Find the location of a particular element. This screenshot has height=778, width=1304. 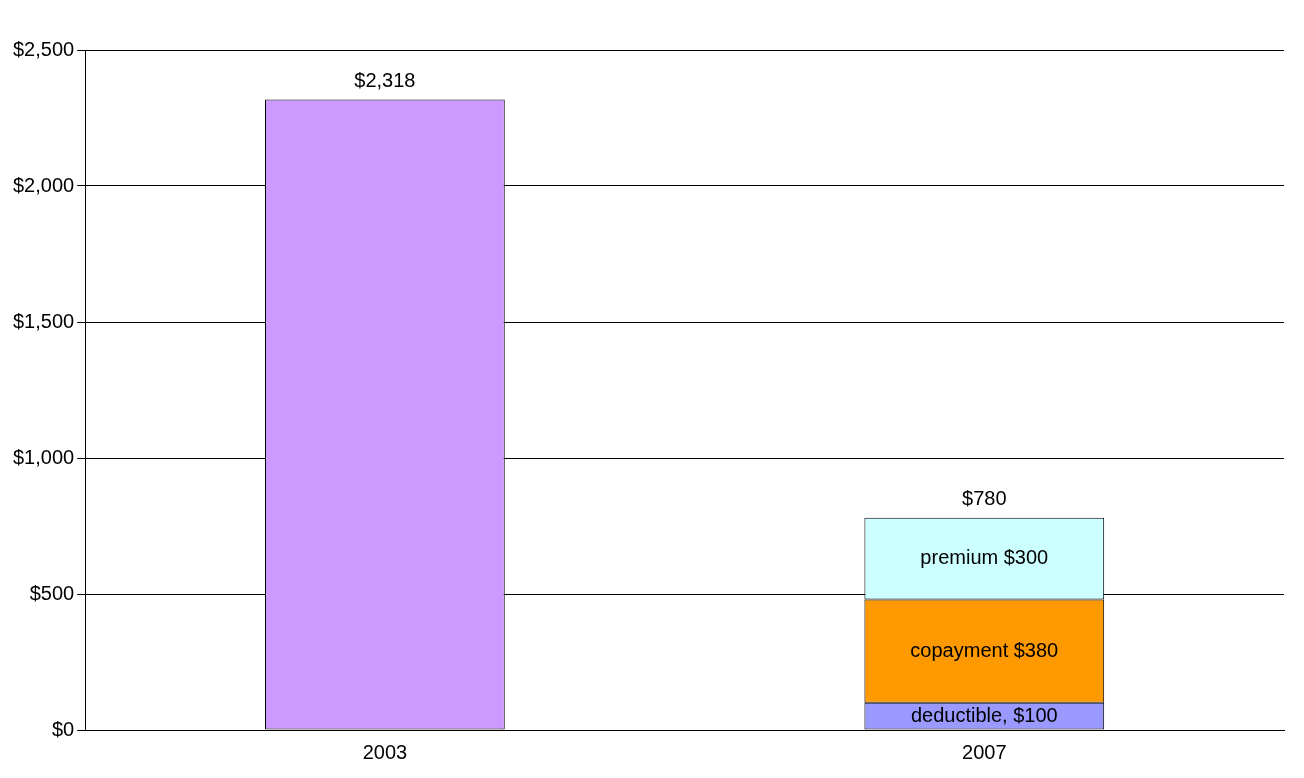

x-tick-label: 2003 is located at coordinates (385, 751).